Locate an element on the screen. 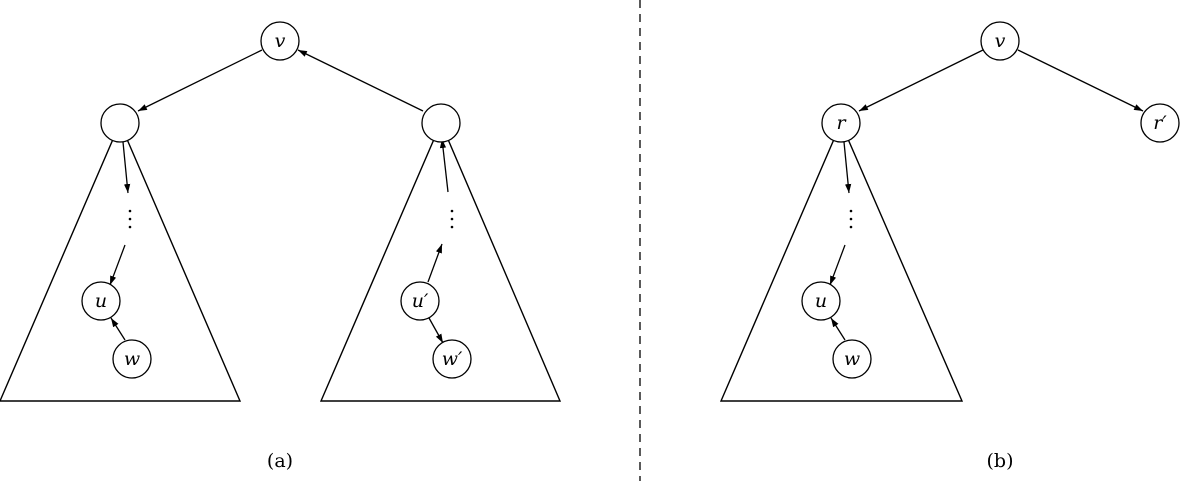  subtree-triangle is located at coordinates (841, 261).